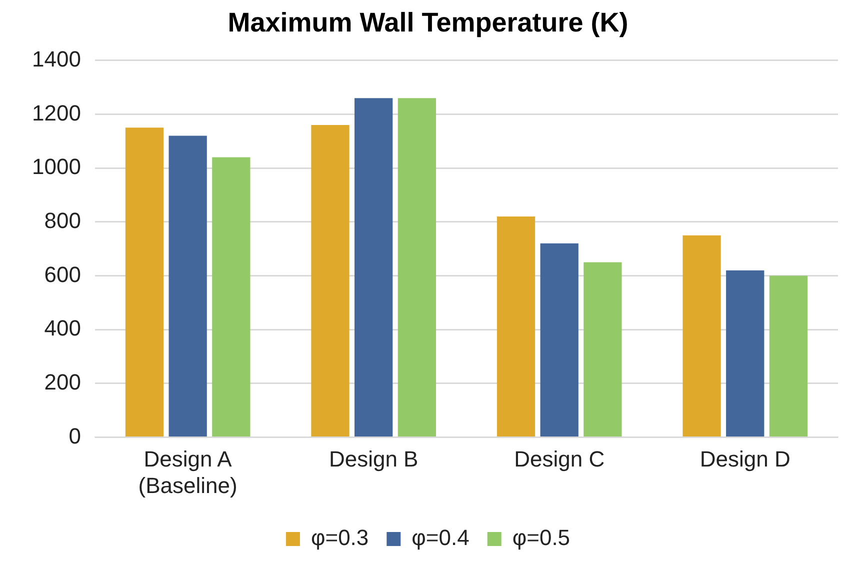 This screenshot has width=866, height=568. I want to click on x-tick-label: Design B, so click(373, 459).